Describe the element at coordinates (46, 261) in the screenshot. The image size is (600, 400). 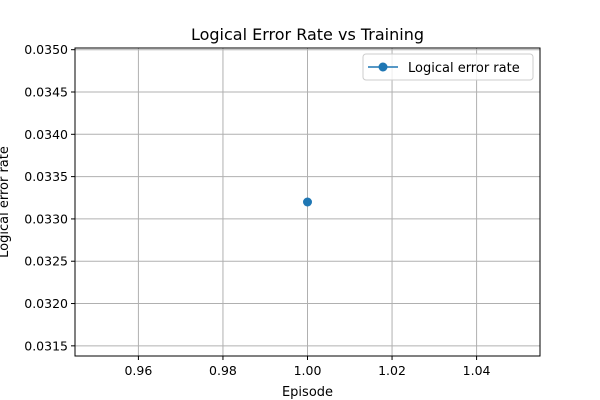
I see `y-tick-label: 0.0325` at that location.